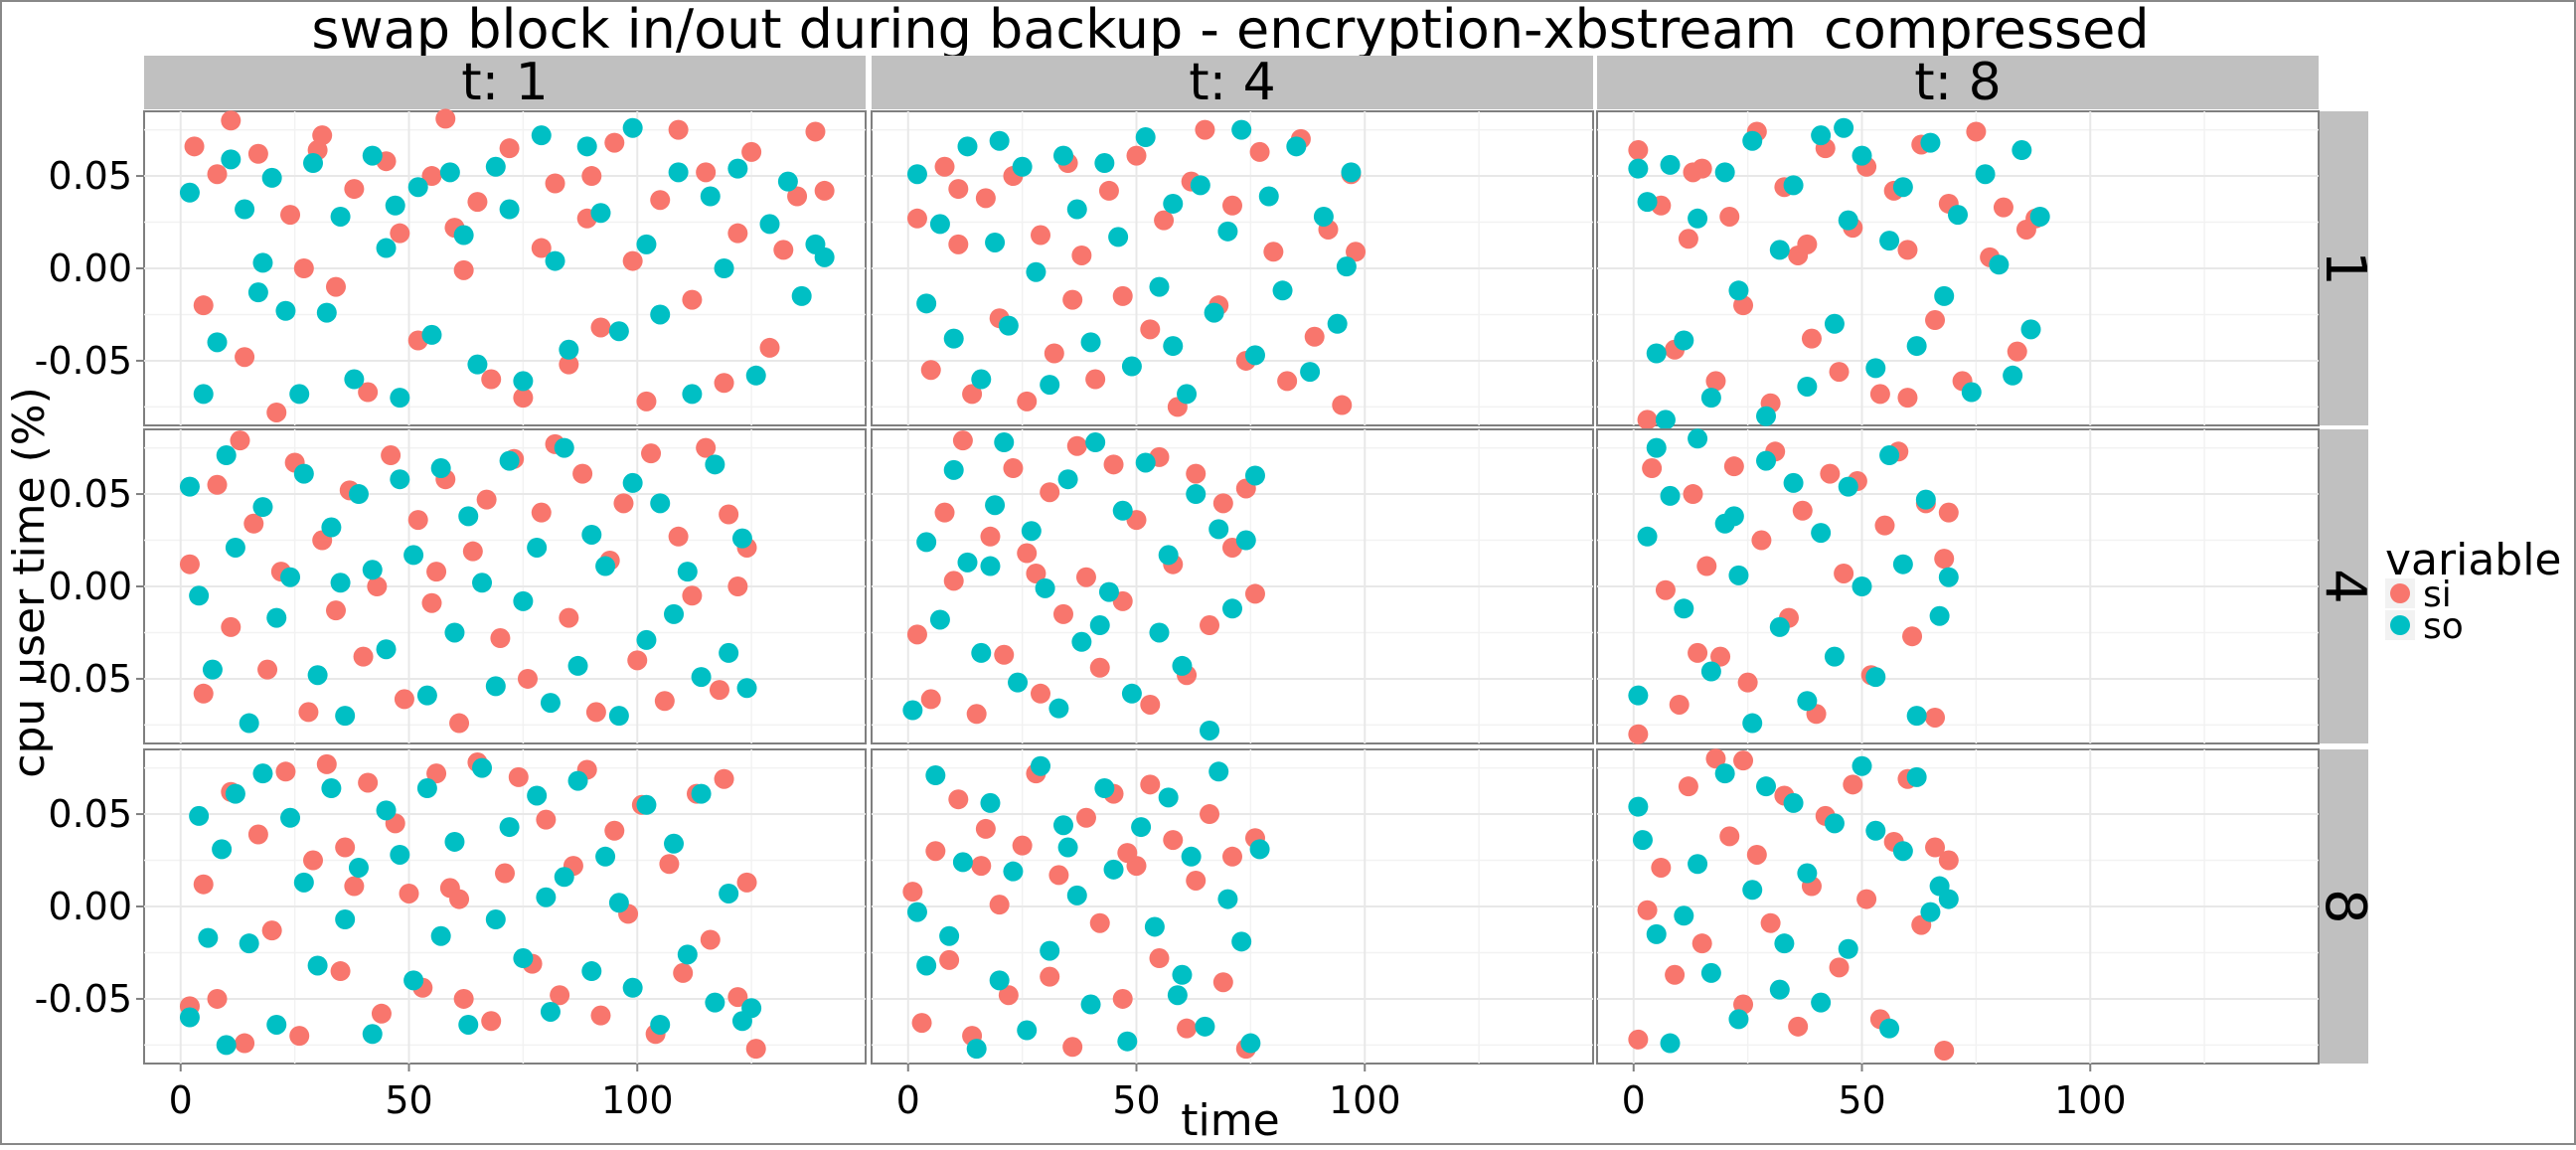  Describe the element at coordinates (1232, 268) in the screenshot. I see `facet-panel` at that location.